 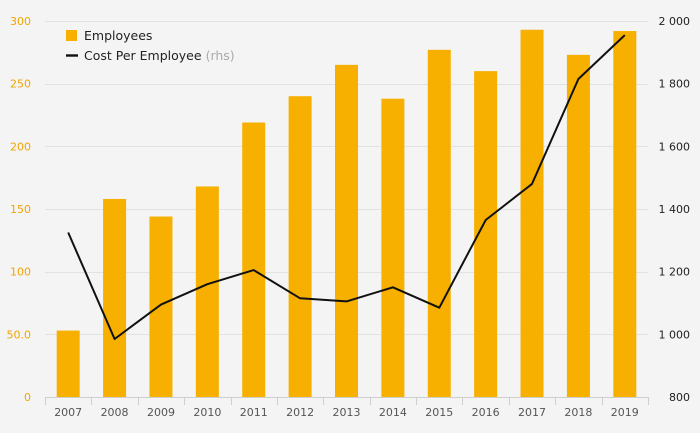 I want to click on y-left-tick-label: 50.0, so click(x=19, y=334).